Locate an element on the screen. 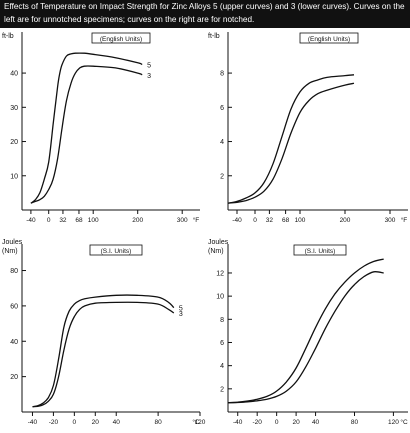 The width and height of the screenshot is (410, 433). y-tick-label: 12 is located at coordinates (220, 273).